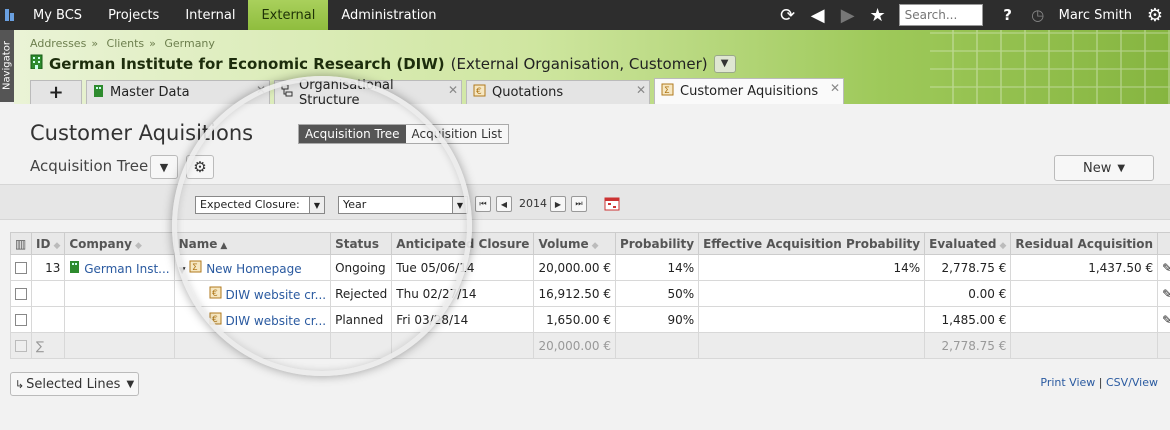 The image size is (1170, 430). Describe the element at coordinates (1163, 243) in the screenshot. I see `edit-column-header` at that location.